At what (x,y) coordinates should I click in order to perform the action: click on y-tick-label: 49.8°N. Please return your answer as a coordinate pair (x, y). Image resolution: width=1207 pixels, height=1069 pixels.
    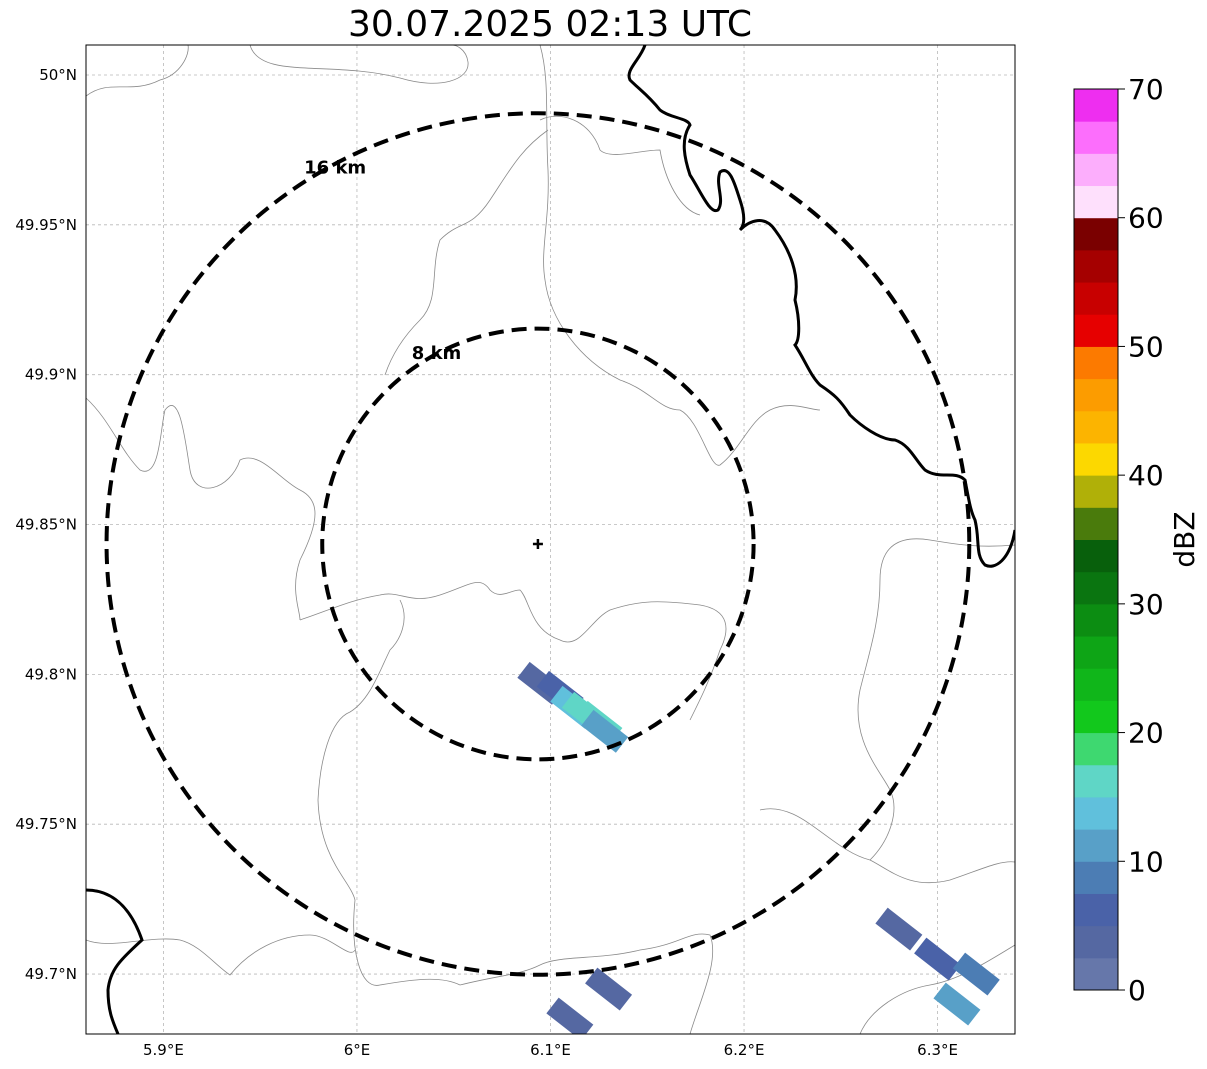
    Looking at the image, I should click on (51, 674).